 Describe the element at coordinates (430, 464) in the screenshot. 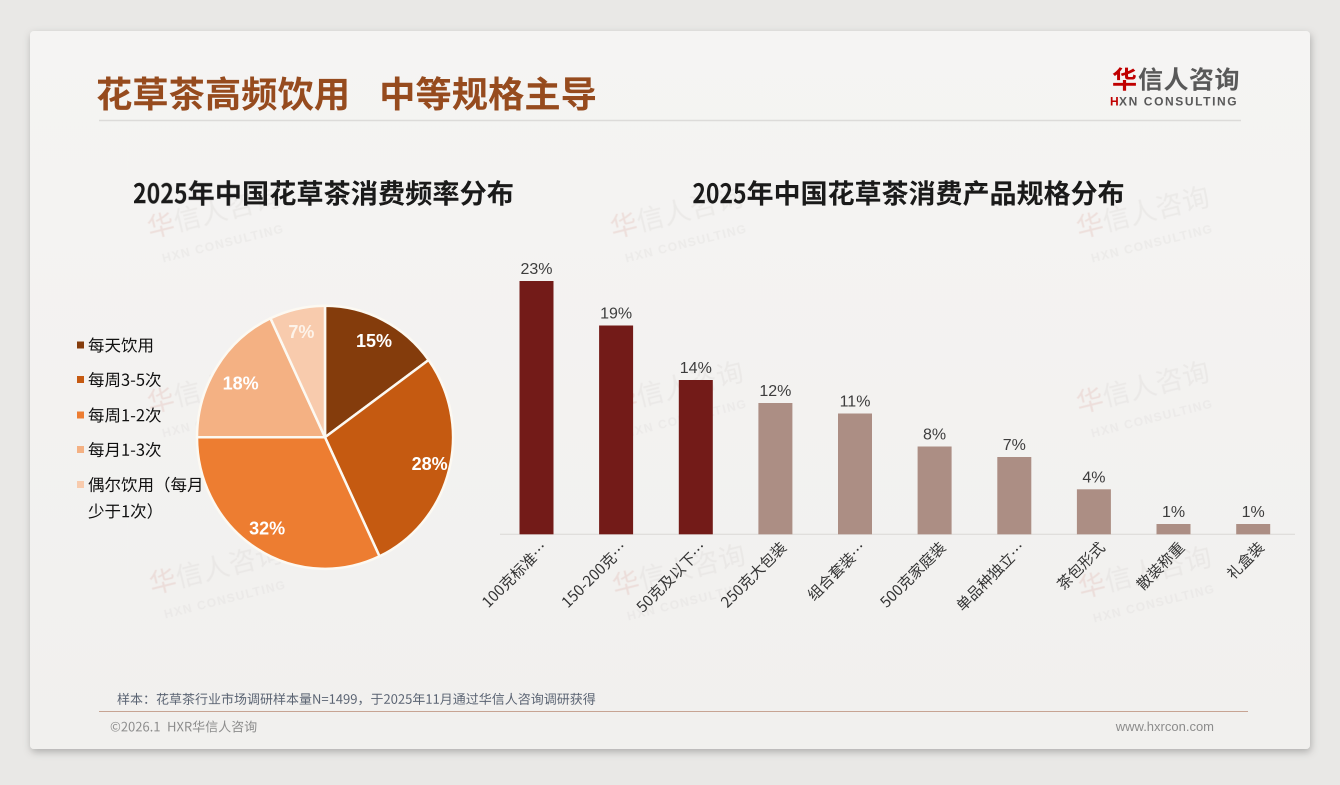

I see `svg-text: 28%` at that location.